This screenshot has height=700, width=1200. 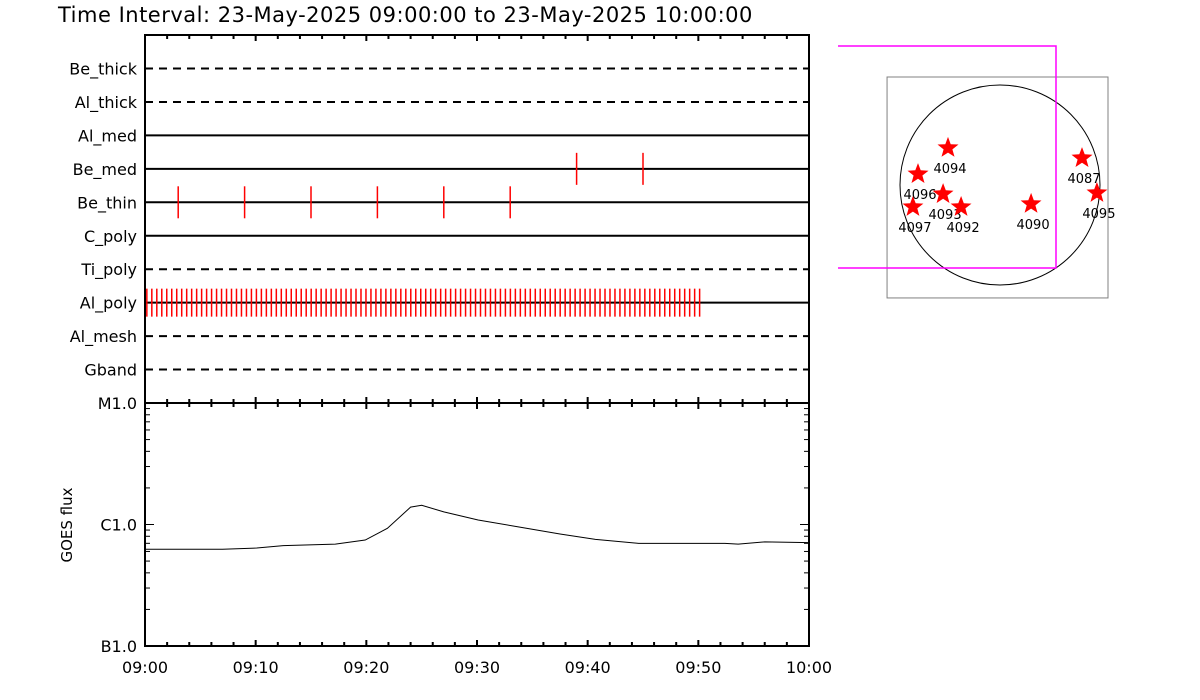 I want to click on y-tick-label: B1.0, so click(x=119, y=646).